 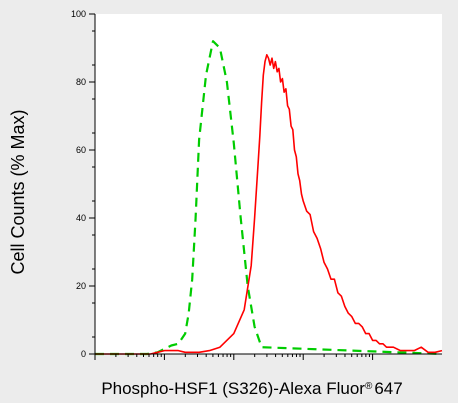 I want to click on y-tick-label: 80, so click(x=81, y=82).